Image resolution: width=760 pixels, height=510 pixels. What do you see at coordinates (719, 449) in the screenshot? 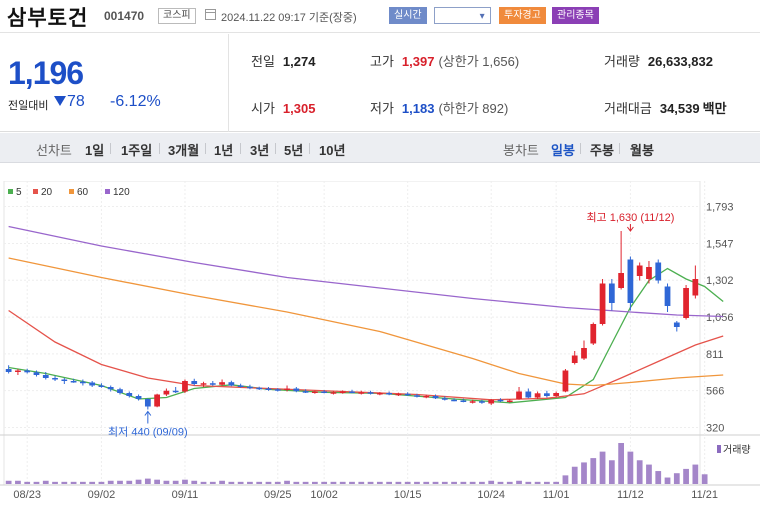
I see `volume-legend-swatch` at bounding box center [719, 449].